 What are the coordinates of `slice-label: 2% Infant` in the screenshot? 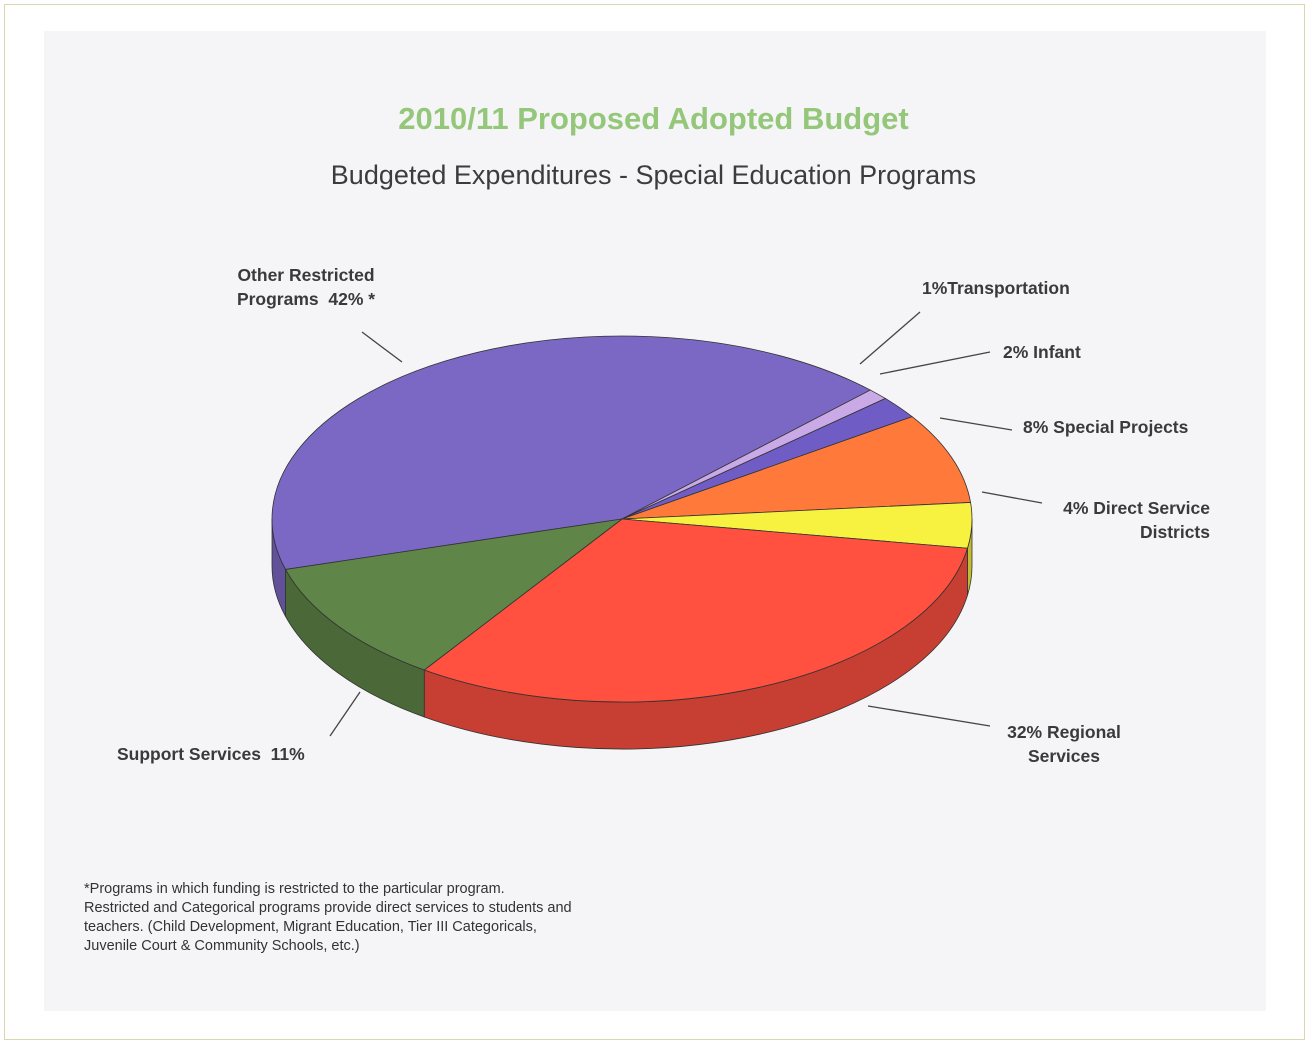 It's located at (1042, 352).